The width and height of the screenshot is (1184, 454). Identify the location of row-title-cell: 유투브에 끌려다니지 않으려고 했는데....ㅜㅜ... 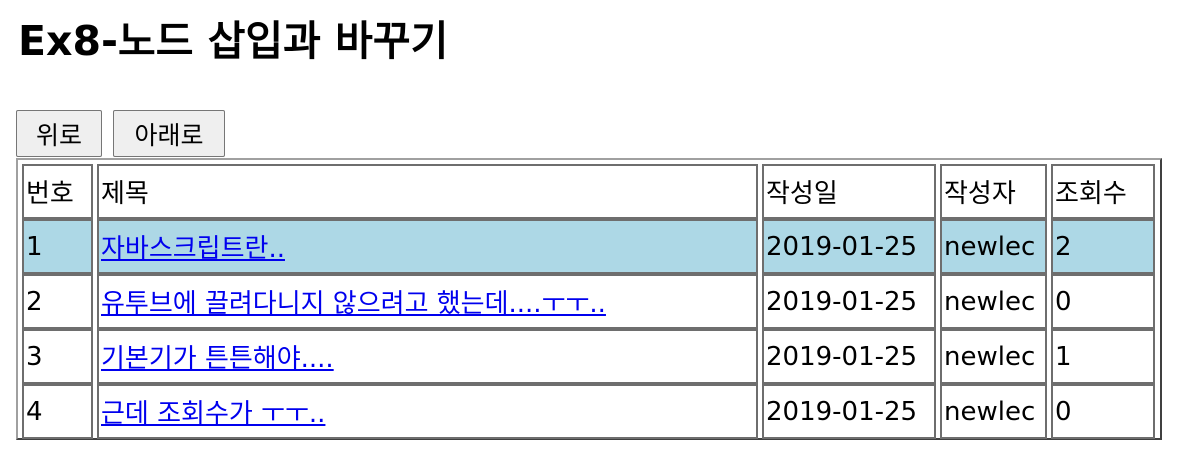
(427, 301).